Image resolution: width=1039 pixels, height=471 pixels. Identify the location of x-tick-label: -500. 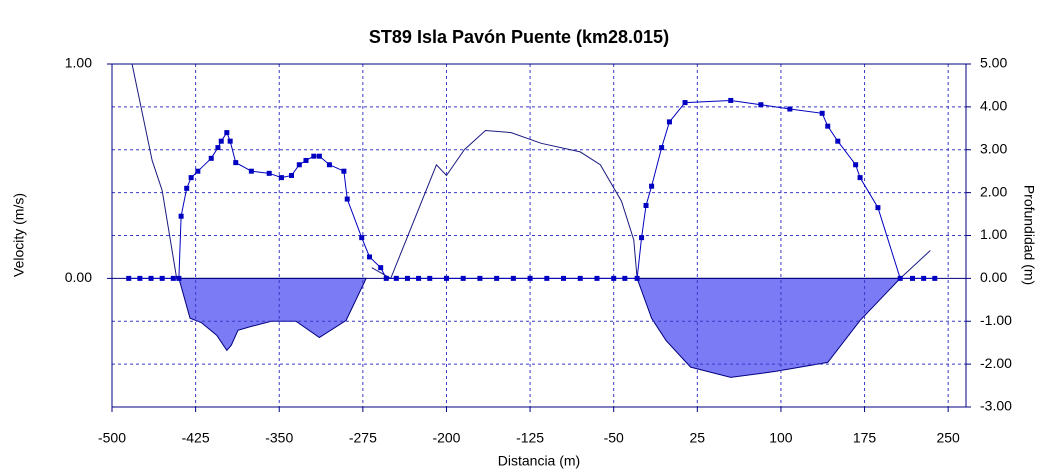
(112, 438).